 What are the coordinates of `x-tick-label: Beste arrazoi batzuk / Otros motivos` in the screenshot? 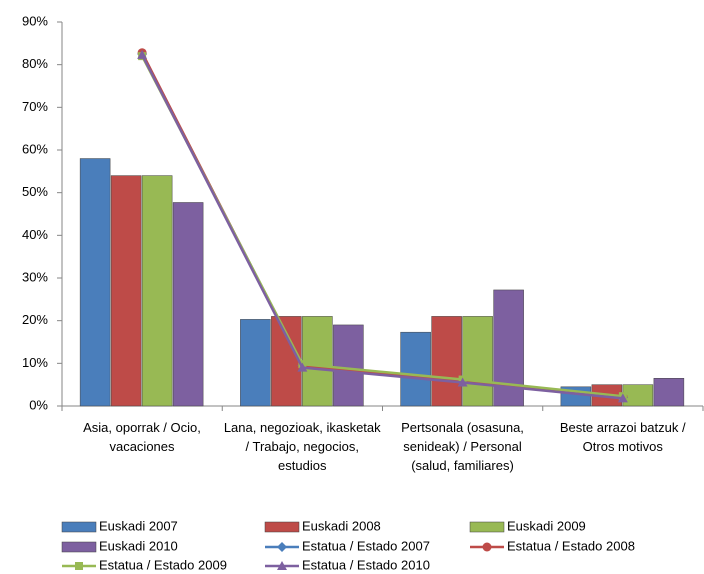 It's located at (622, 437).